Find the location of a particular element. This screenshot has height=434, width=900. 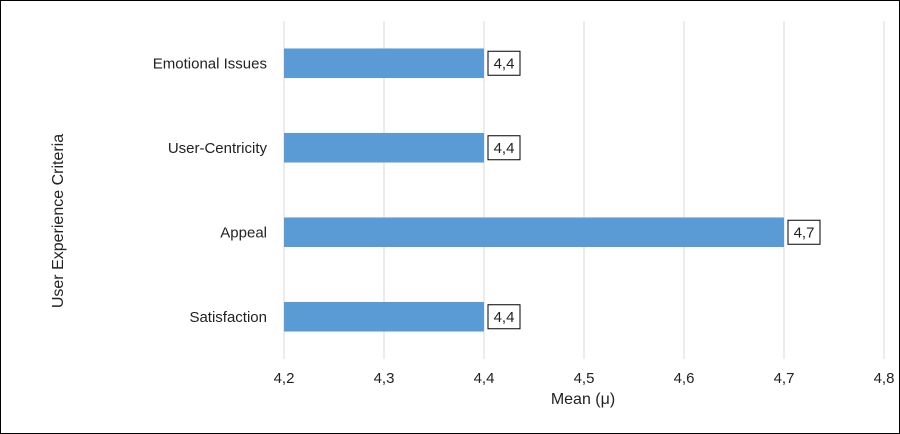

x-tick-label: 4,5 is located at coordinates (584, 378).